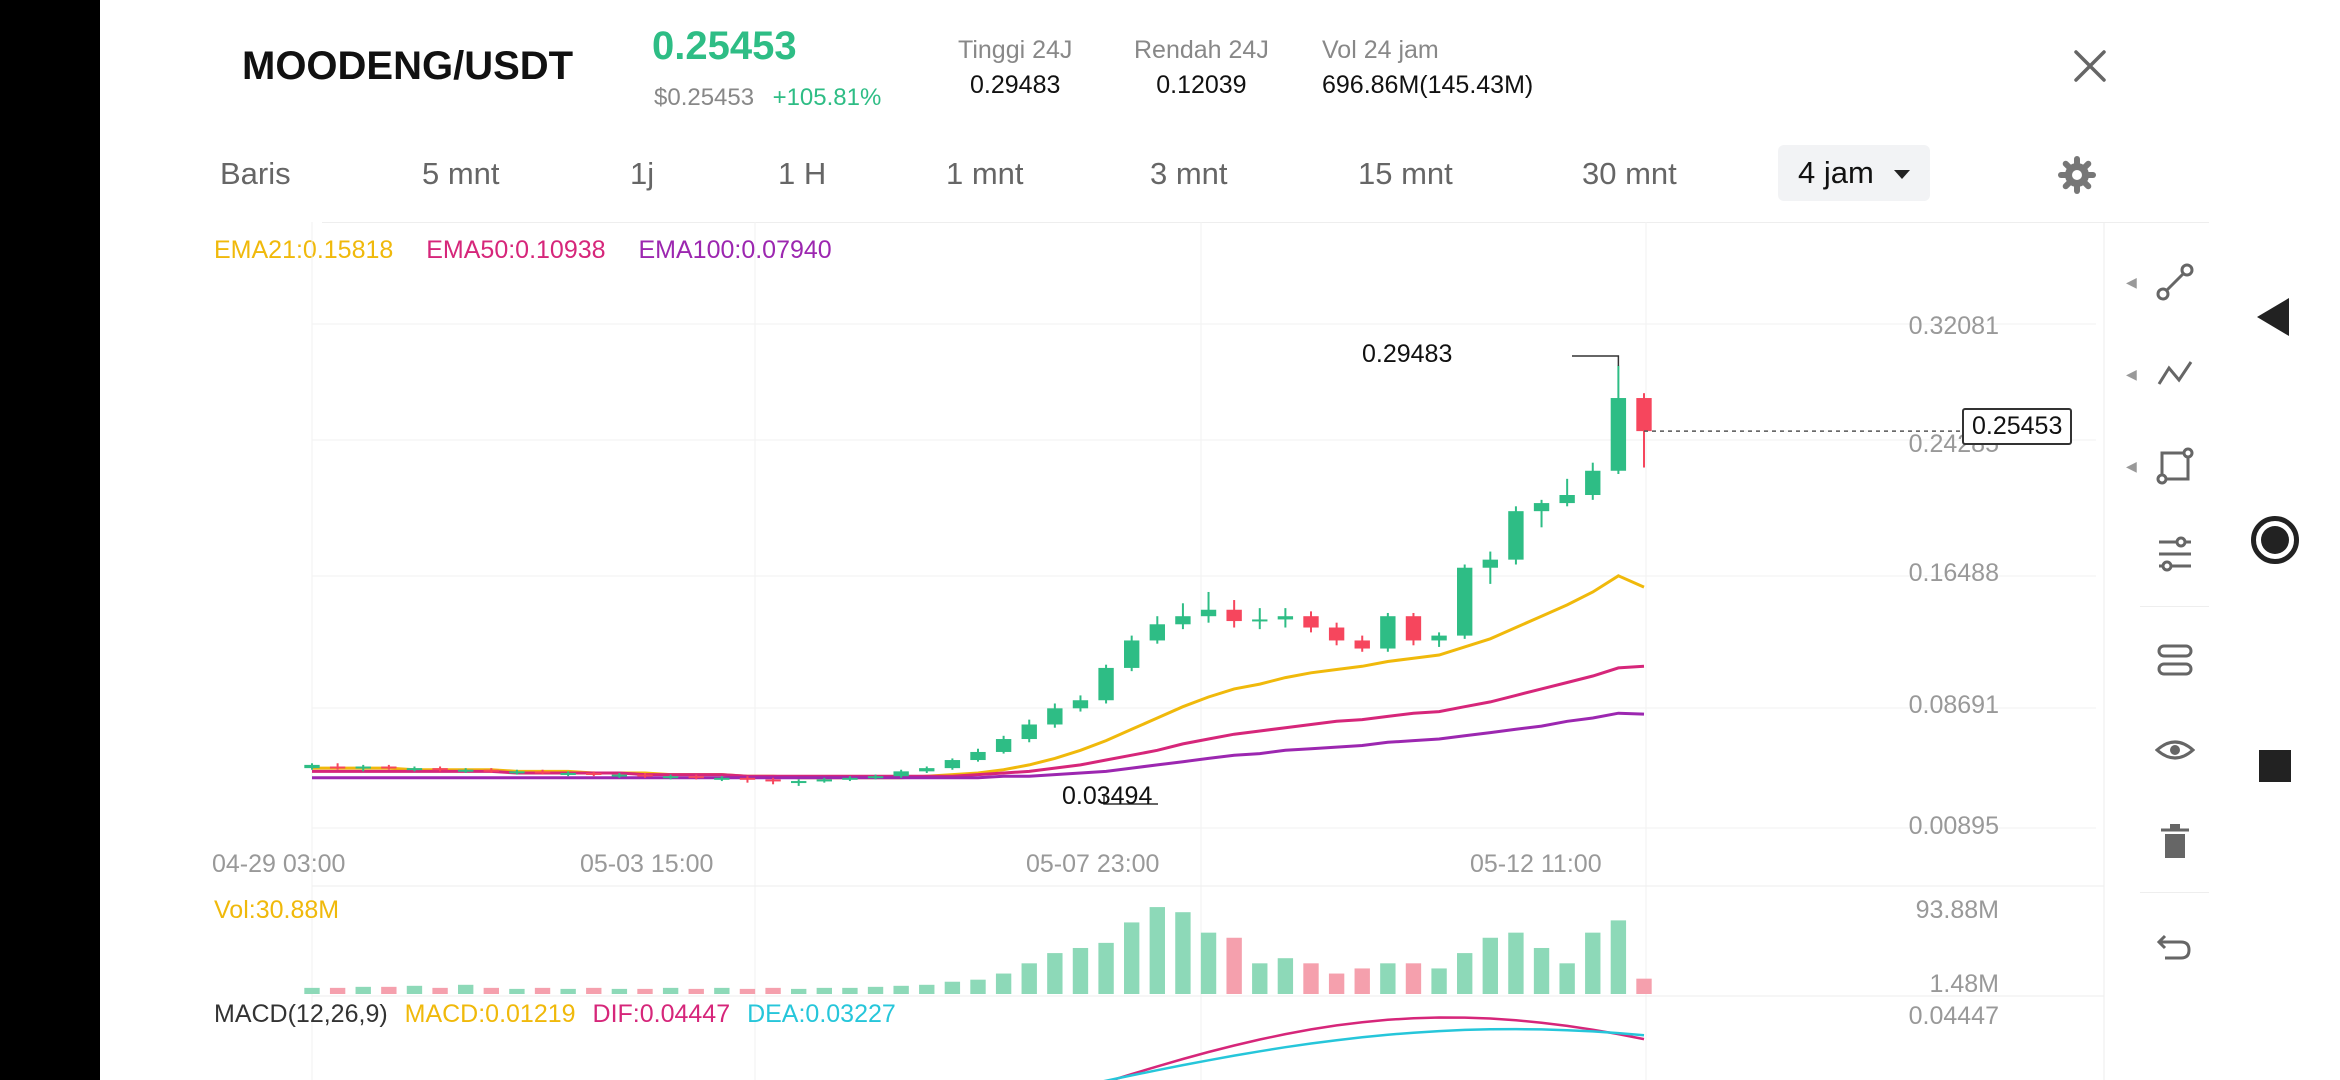 This screenshot has height=1080, width=2340. Describe the element at coordinates (516, 250) in the screenshot. I see `ema50-label: EMA50:0.10938` at that location.